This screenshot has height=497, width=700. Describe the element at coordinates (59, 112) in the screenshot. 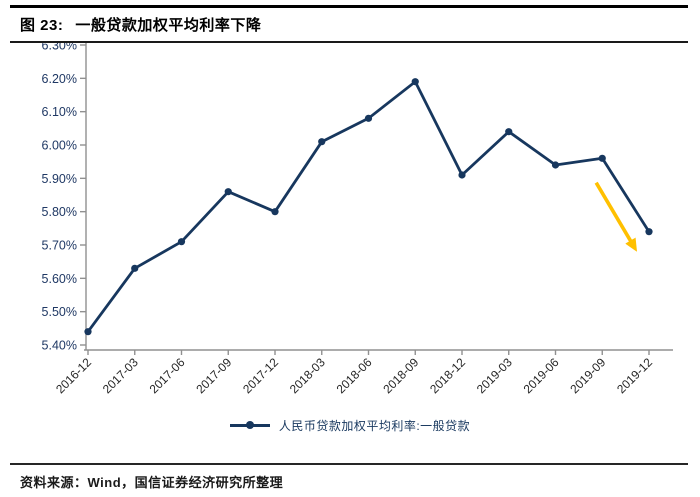

I see `y-tick-label: 6.10%` at that location.